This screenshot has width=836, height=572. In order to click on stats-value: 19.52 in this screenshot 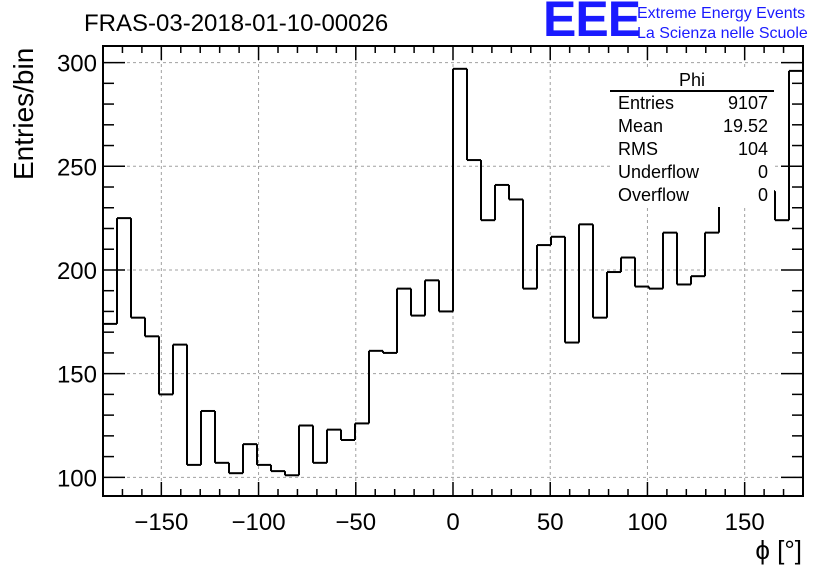, I will do `click(745, 126)`.